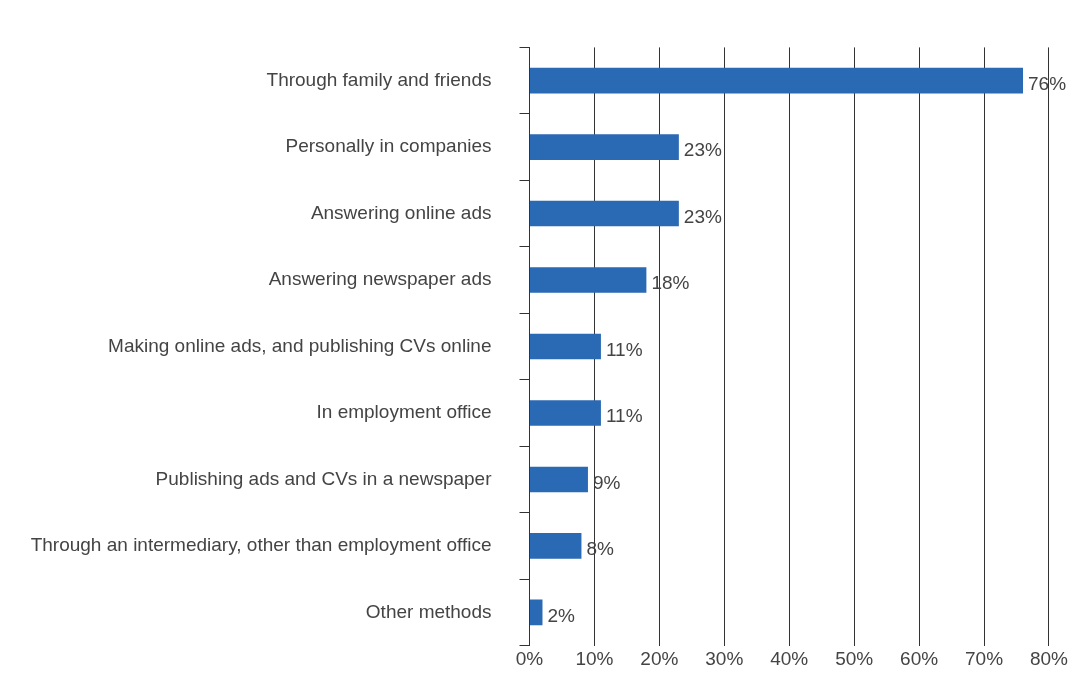  I want to click on y-tick-label: Other methods, so click(428, 611).